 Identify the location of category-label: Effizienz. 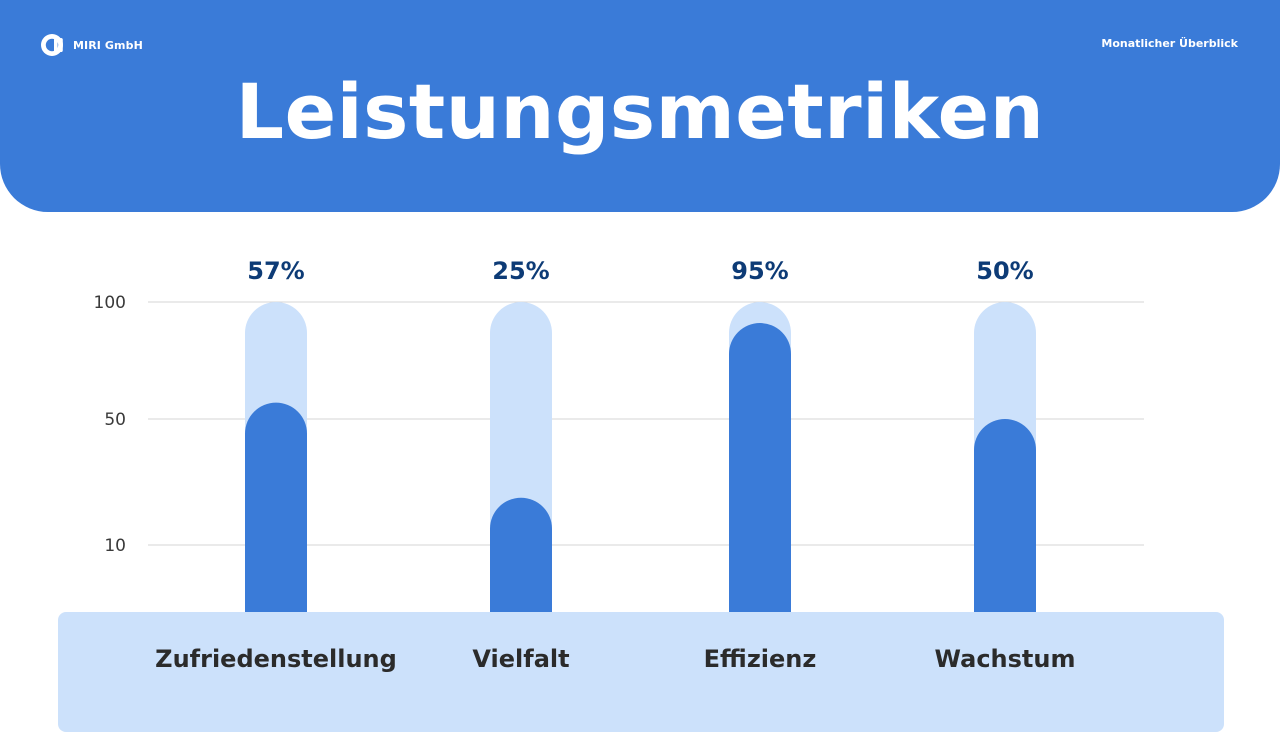
(760, 659).